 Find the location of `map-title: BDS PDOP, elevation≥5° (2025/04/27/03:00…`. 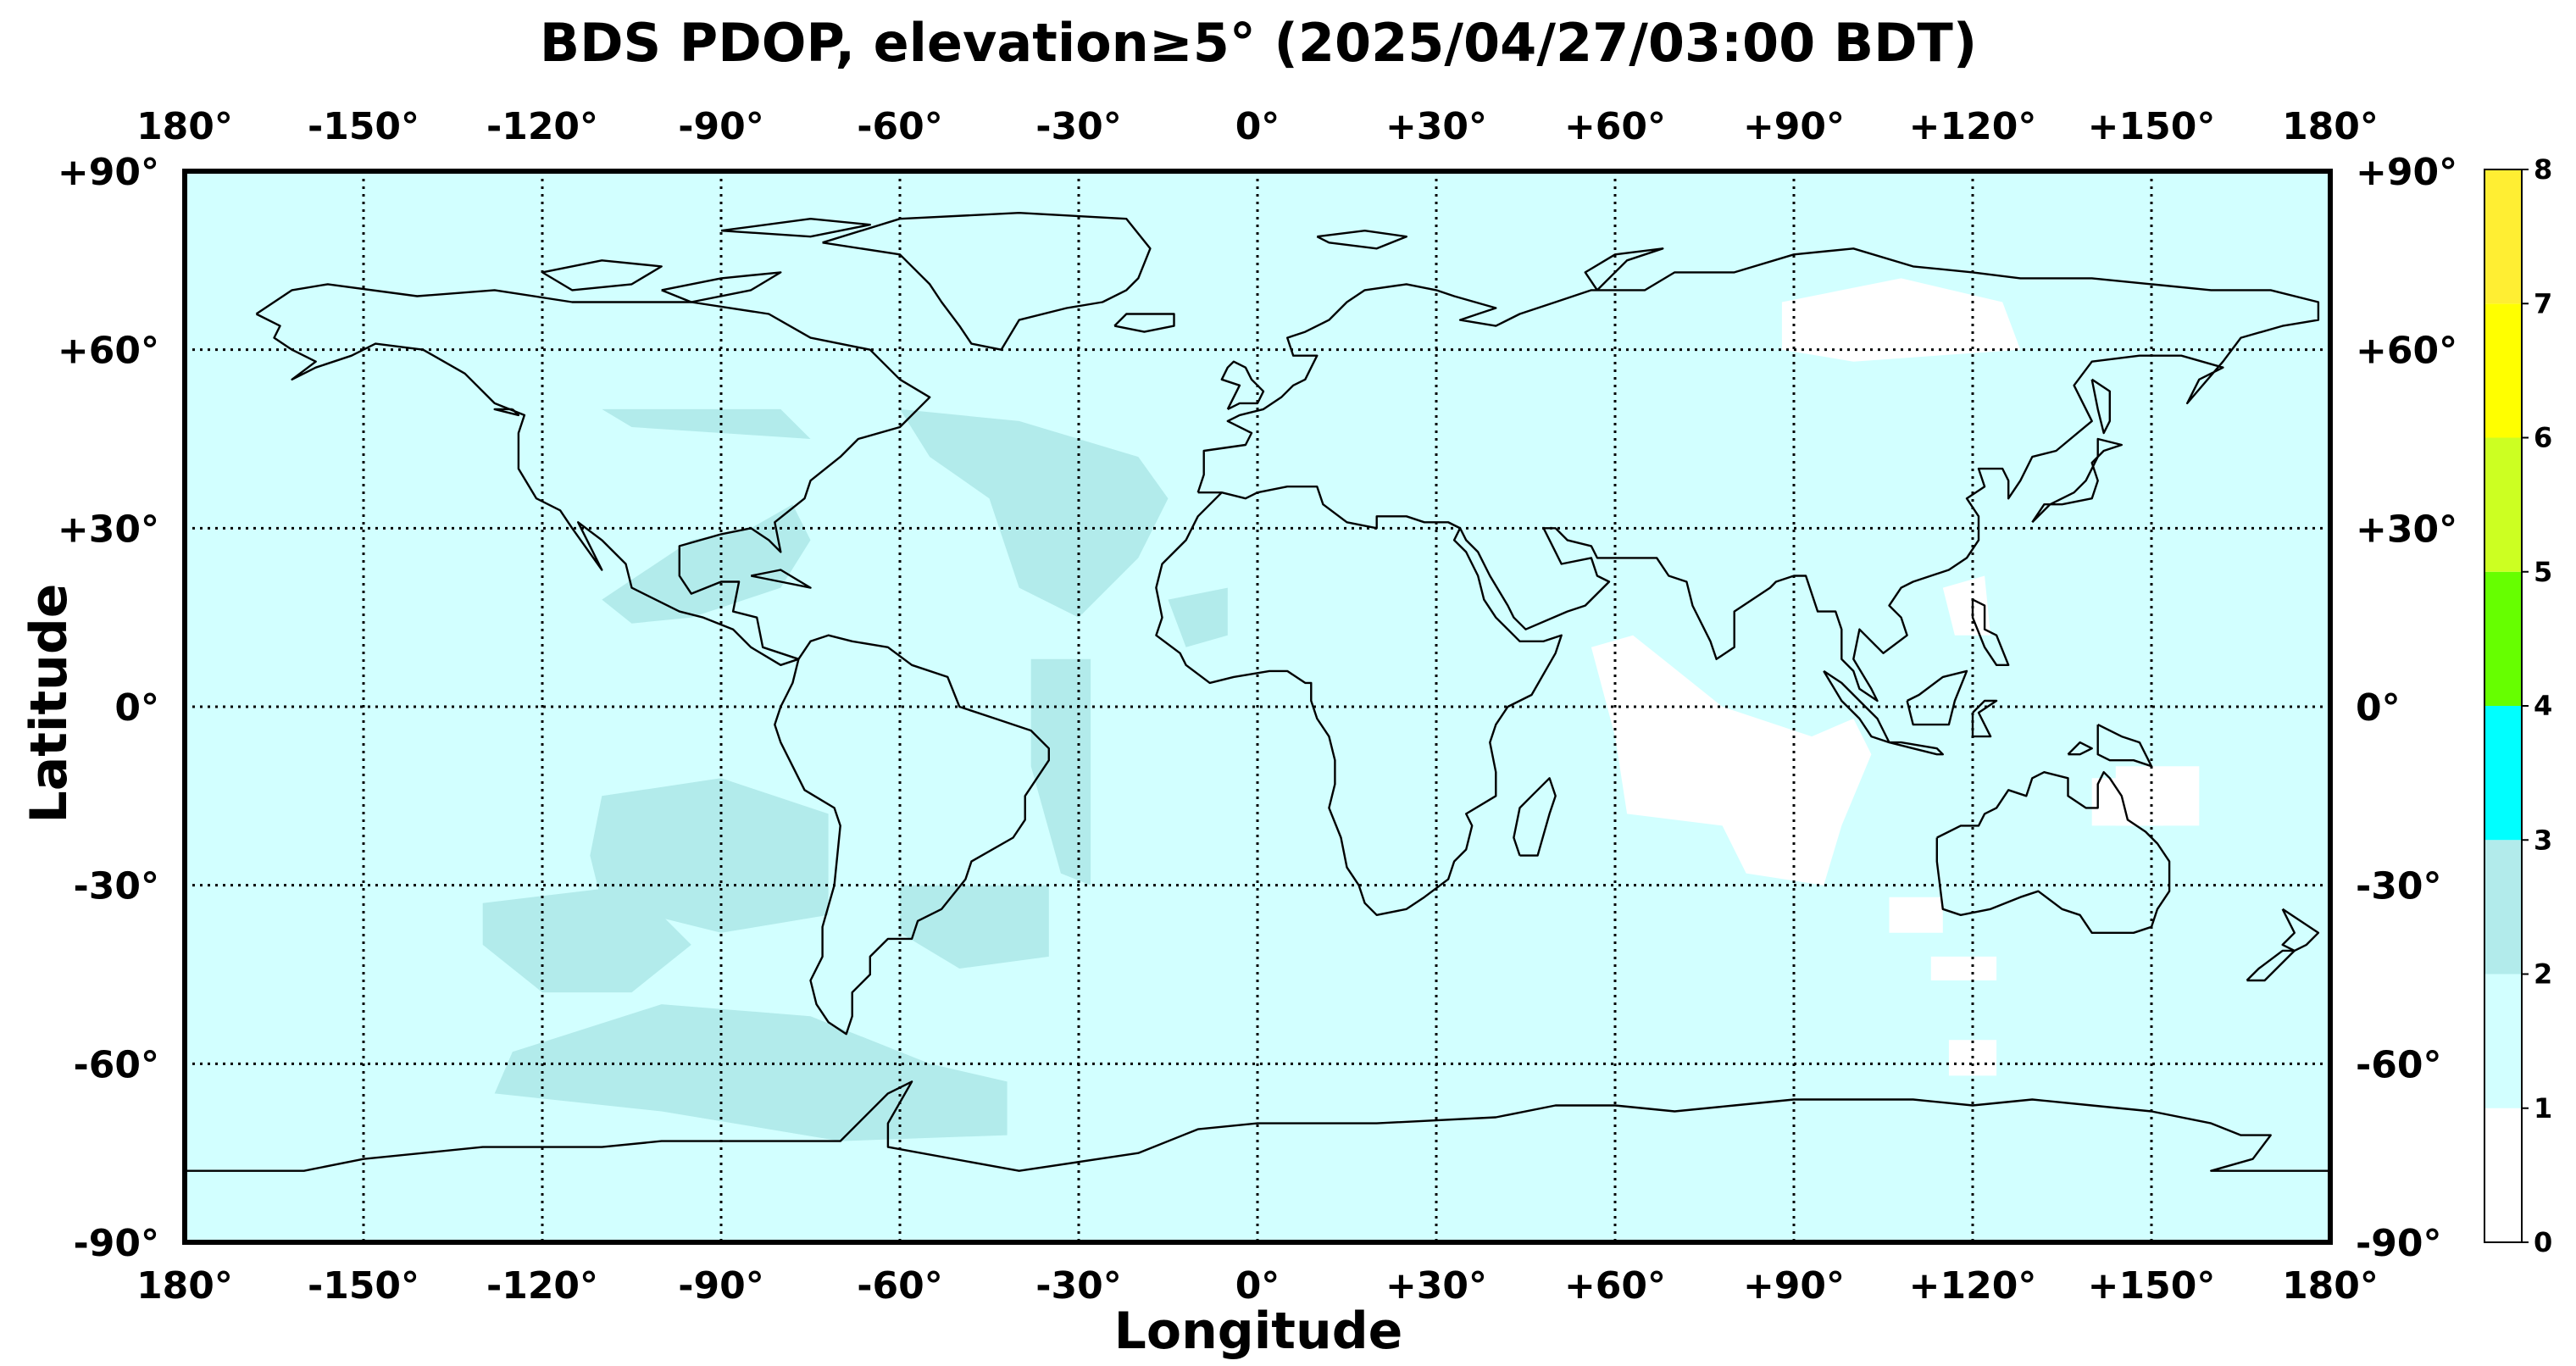

map-title: BDS PDOP, elevation≥5° (2025/04/27/03:00… is located at coordinates (1258, 43).